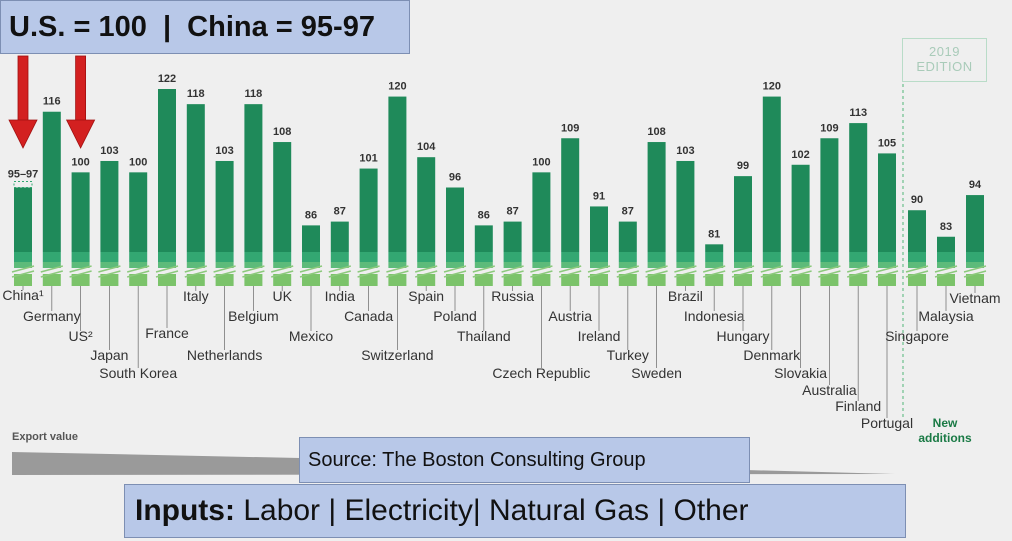 This screenshot has height=541, width=1012. What do you see at coordinates (196, 296) in the screenshot?
I see `category-label: Italy` at bounding box center [196, 296].